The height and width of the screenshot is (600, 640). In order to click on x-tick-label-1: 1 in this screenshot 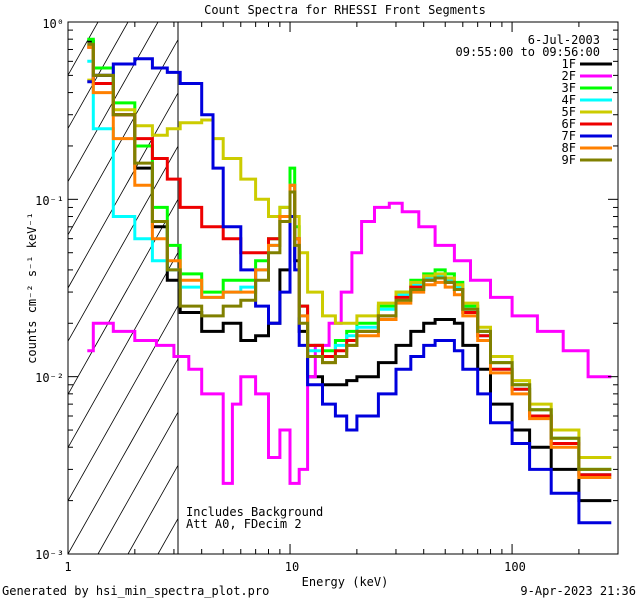, I will do `click(67, 567)`.